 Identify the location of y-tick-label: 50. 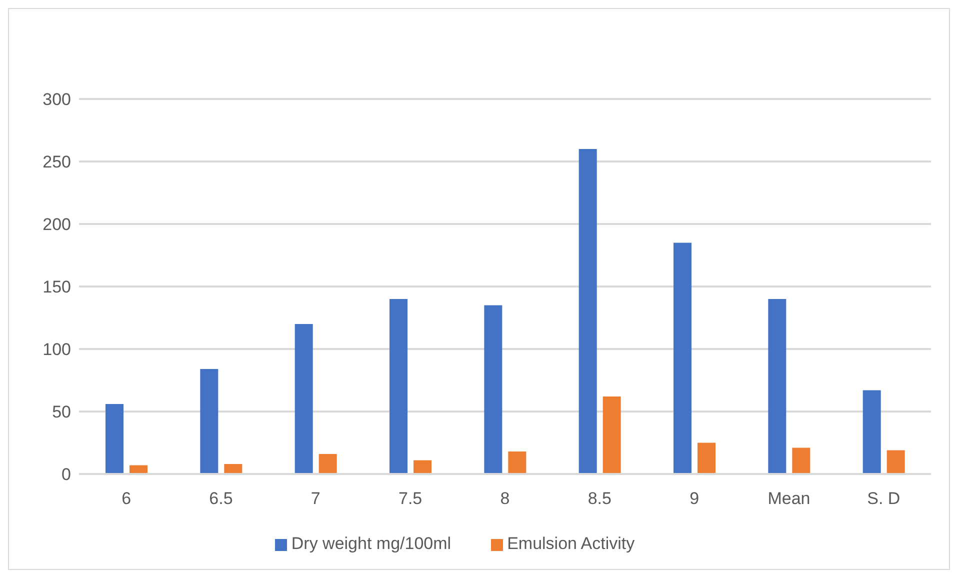
(61, 412).